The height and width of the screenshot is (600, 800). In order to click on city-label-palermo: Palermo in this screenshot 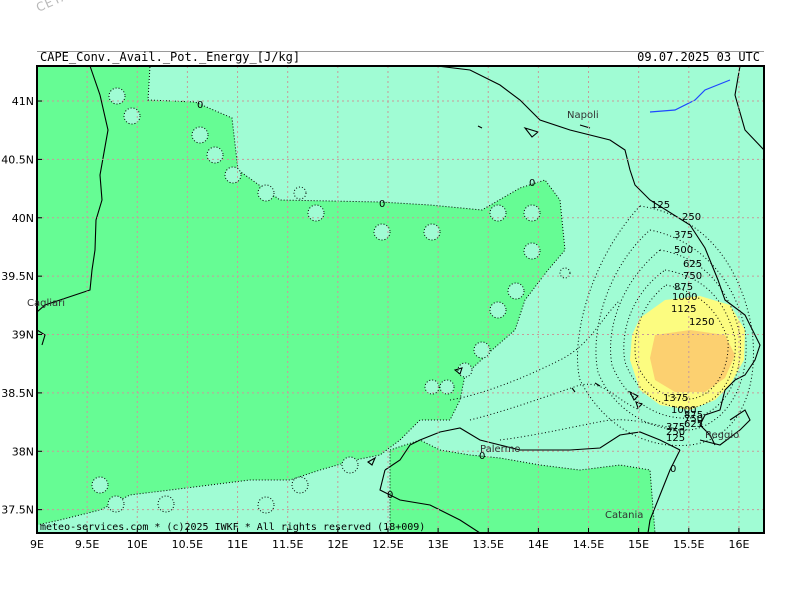, I will do `click(500, 449)`.